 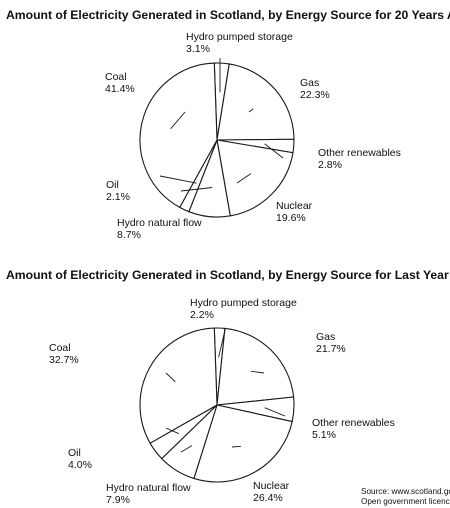 I want to click on leader-line-hydro-pumped-storage, so click(x=222, y=343).